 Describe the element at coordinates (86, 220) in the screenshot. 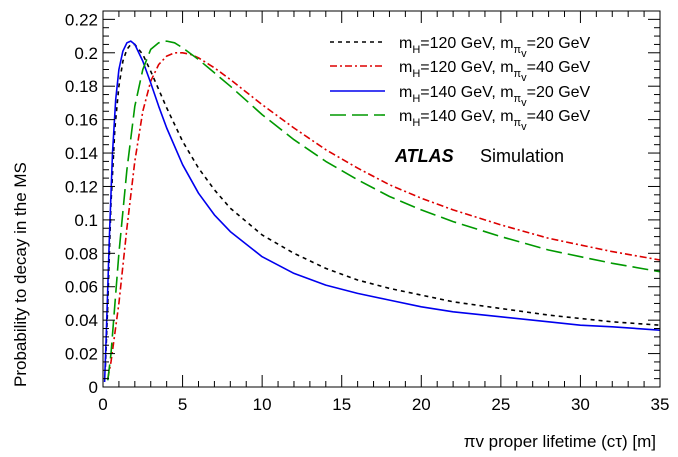

I see `y-tick-label: 0.1` at that location.